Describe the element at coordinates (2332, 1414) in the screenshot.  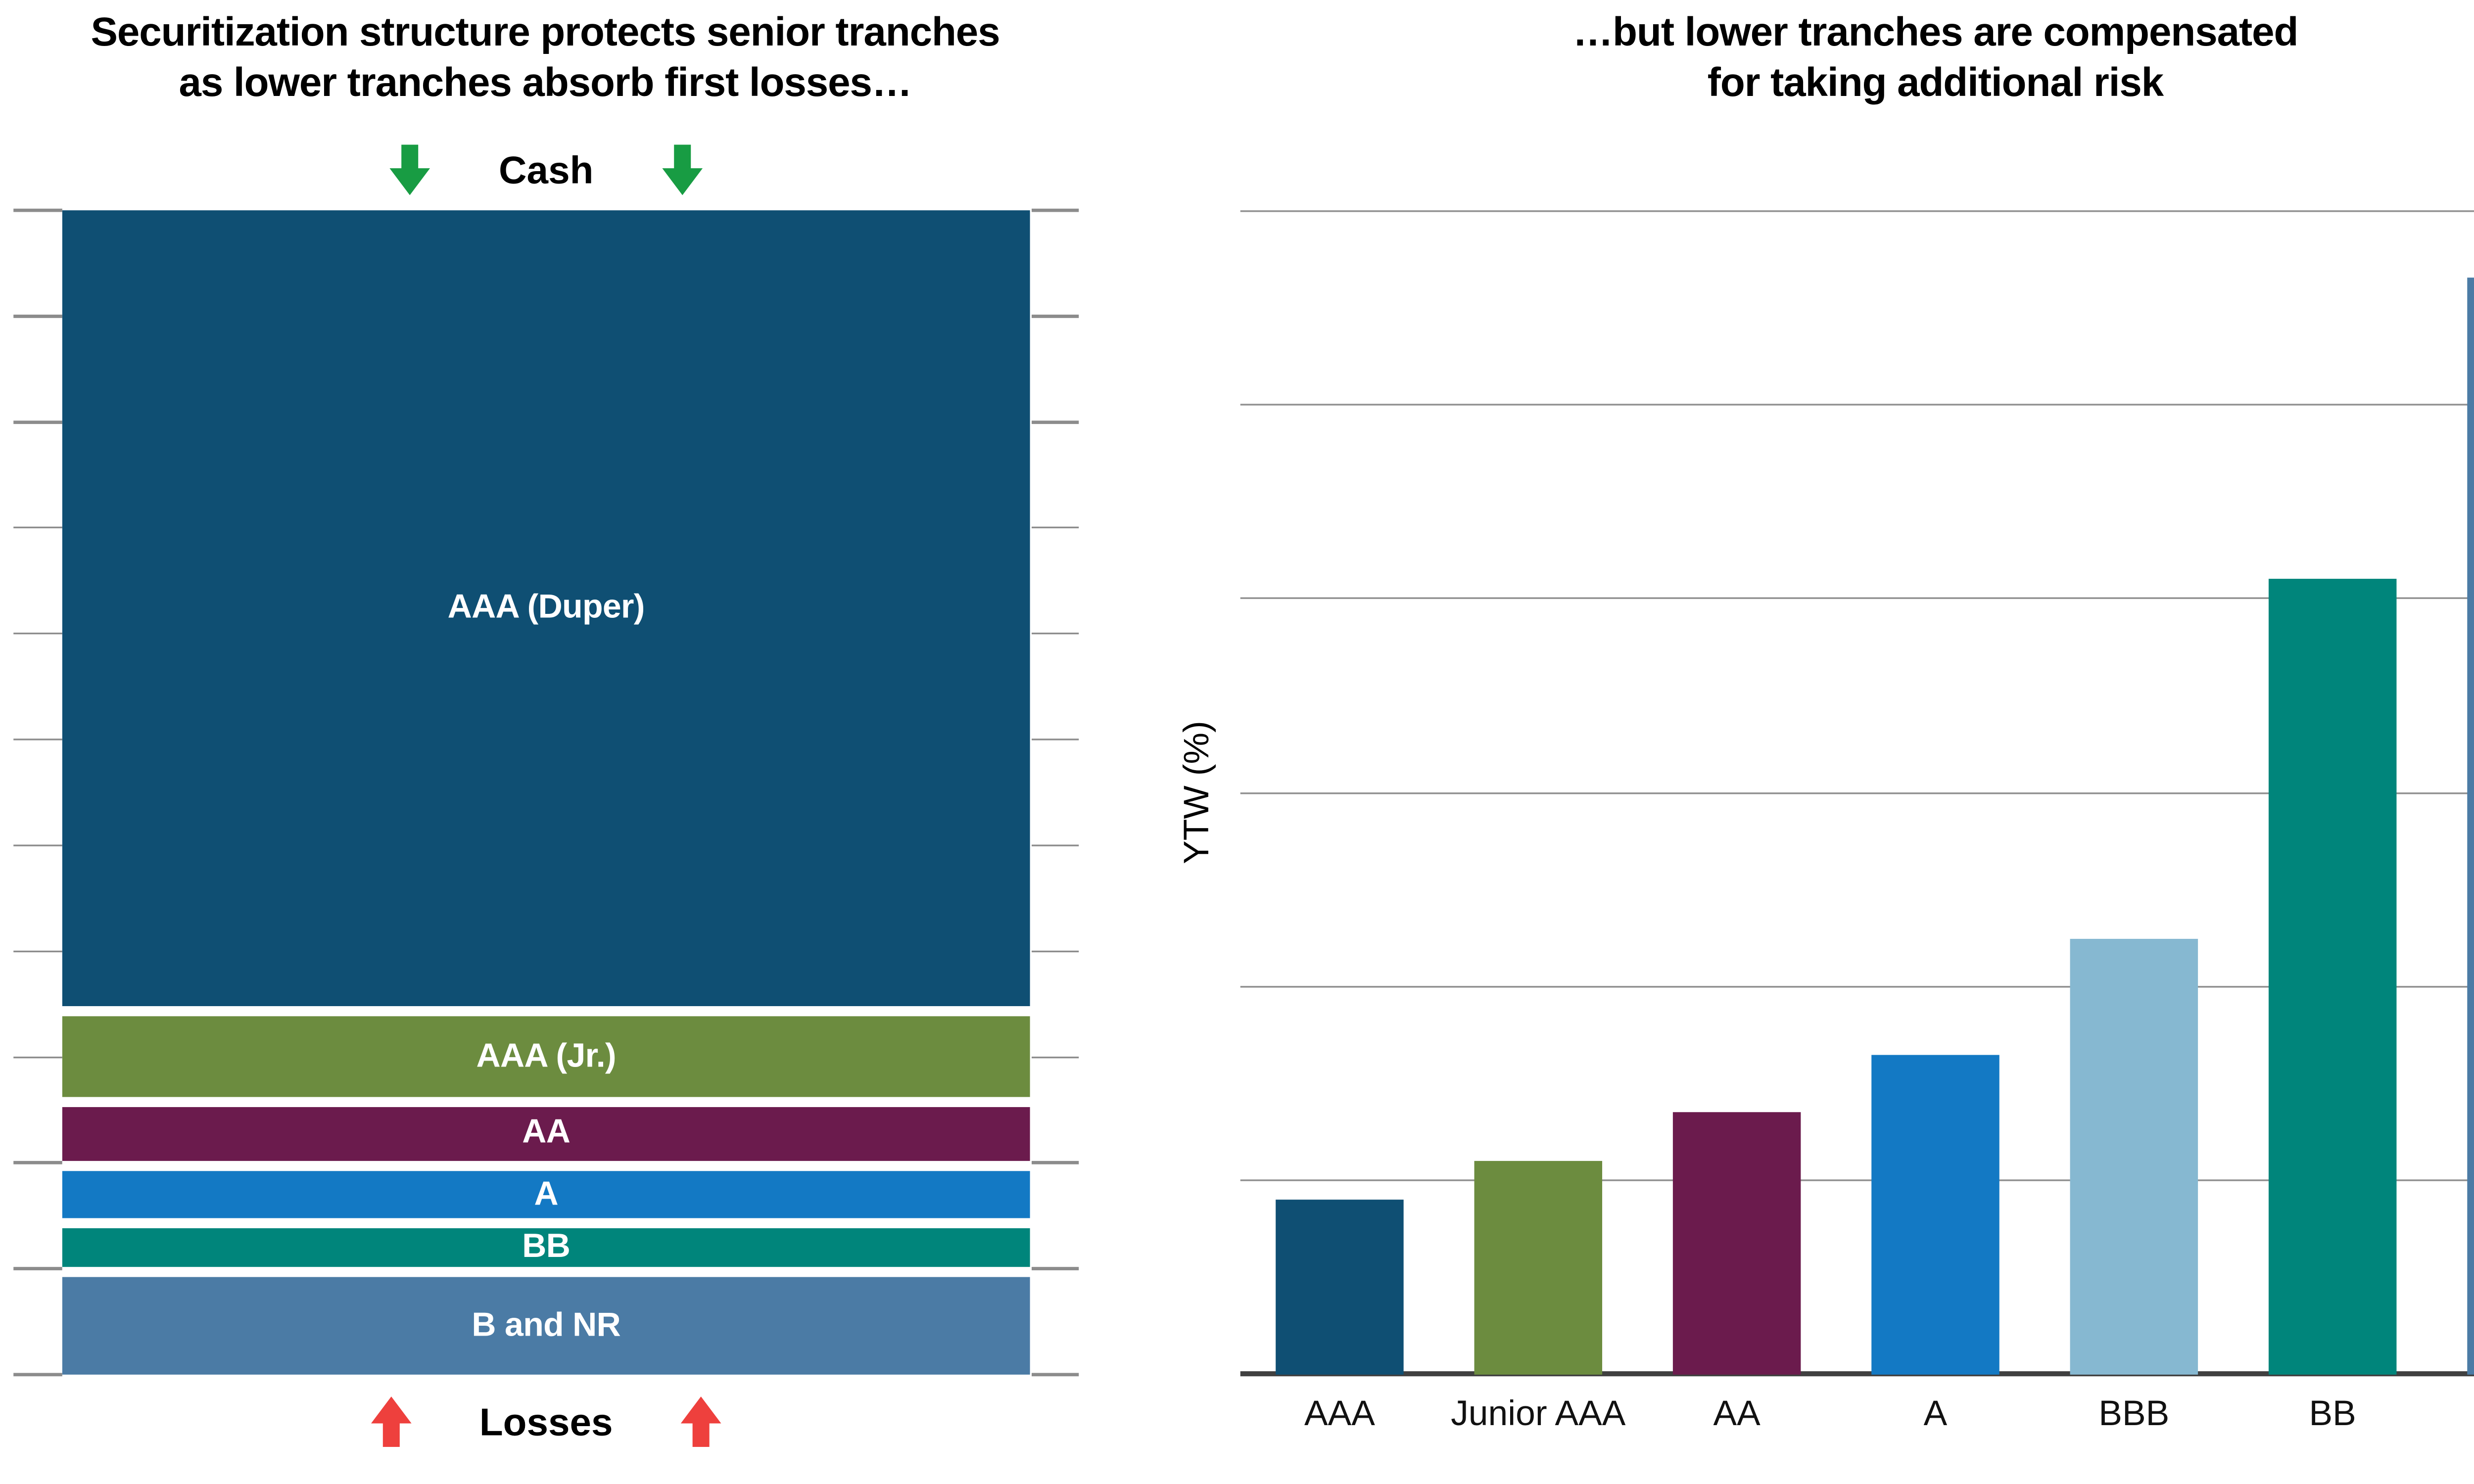
I see `category-label: BB` at that location.